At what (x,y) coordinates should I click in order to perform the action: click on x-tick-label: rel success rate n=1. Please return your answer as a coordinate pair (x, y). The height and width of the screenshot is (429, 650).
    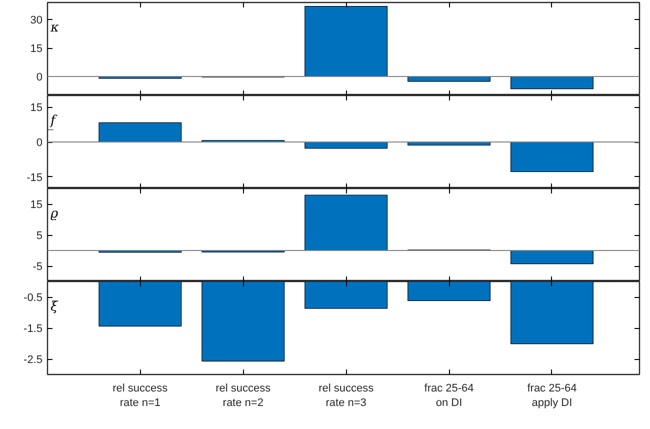
    Looking at the image, I should click on (140, 395).